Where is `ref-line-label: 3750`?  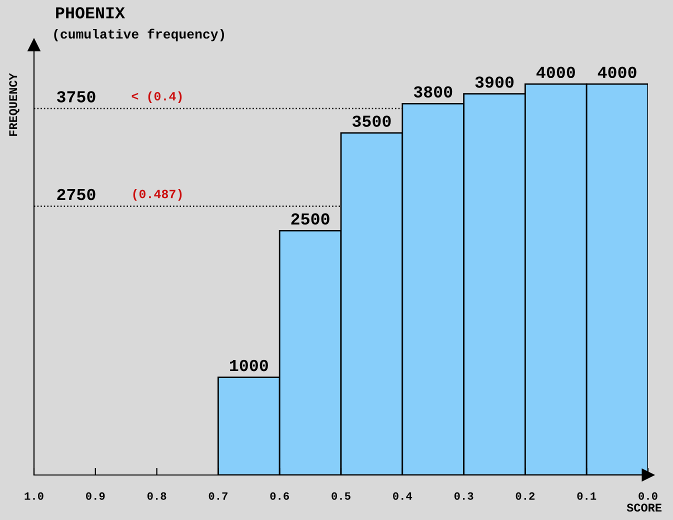
ref-line-label: 3750 is located at coordinates (76, 96).